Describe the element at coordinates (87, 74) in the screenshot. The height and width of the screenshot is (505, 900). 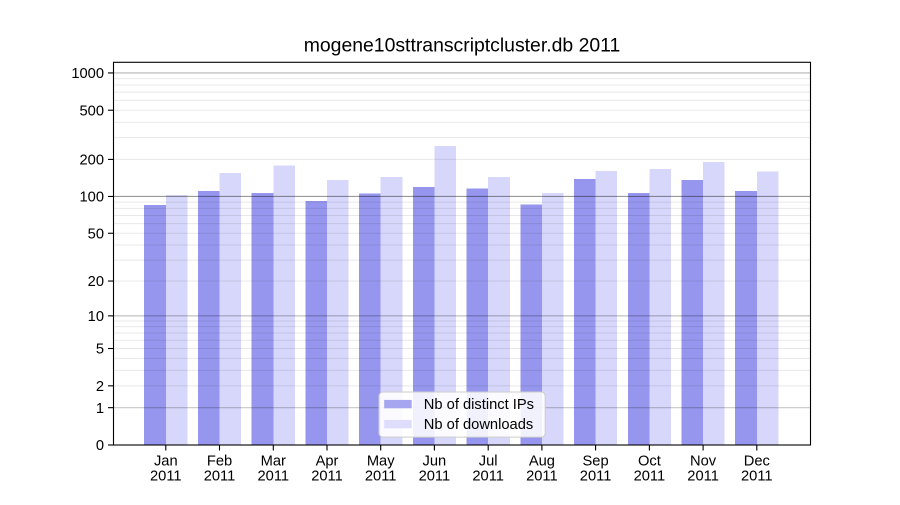
I see `svg-text: 1000` at that location.